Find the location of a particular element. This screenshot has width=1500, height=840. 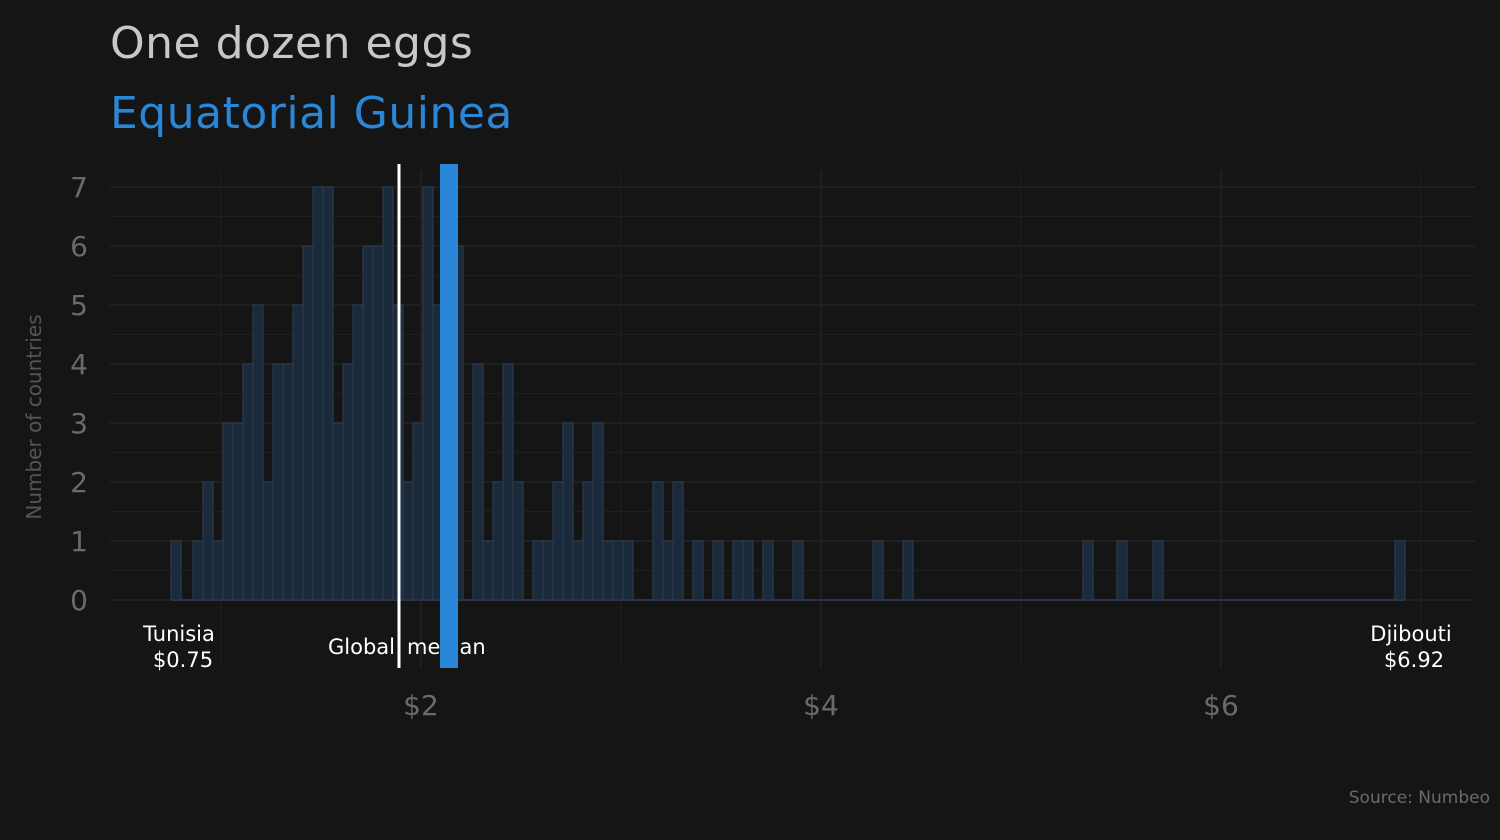

y-tick-label: 6 is located at coordinates (79, 246).